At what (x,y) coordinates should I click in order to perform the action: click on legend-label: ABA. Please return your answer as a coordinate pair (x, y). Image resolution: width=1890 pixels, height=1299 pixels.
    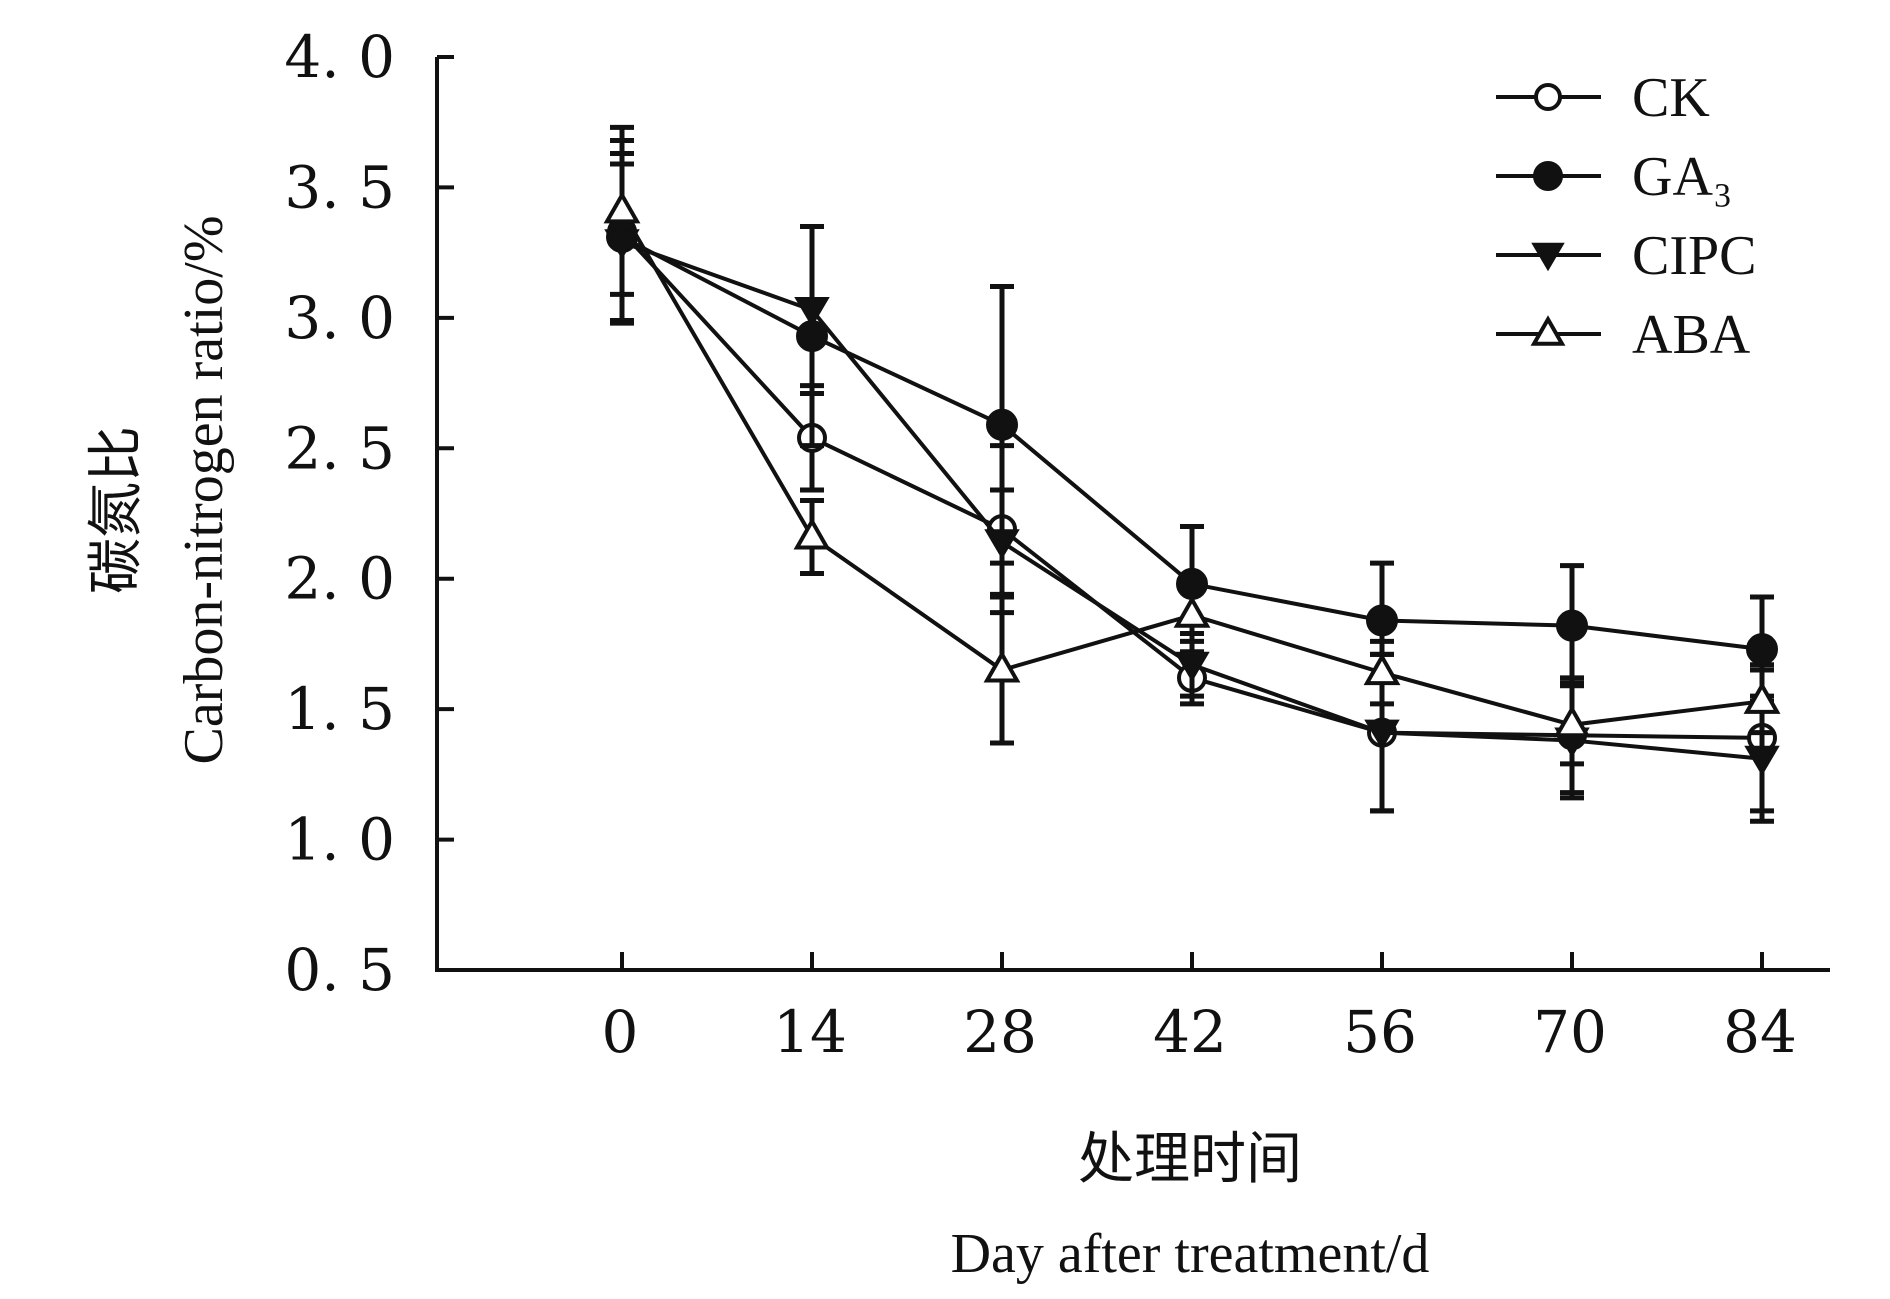
    Looking at the image, I should click on (1691, 335).